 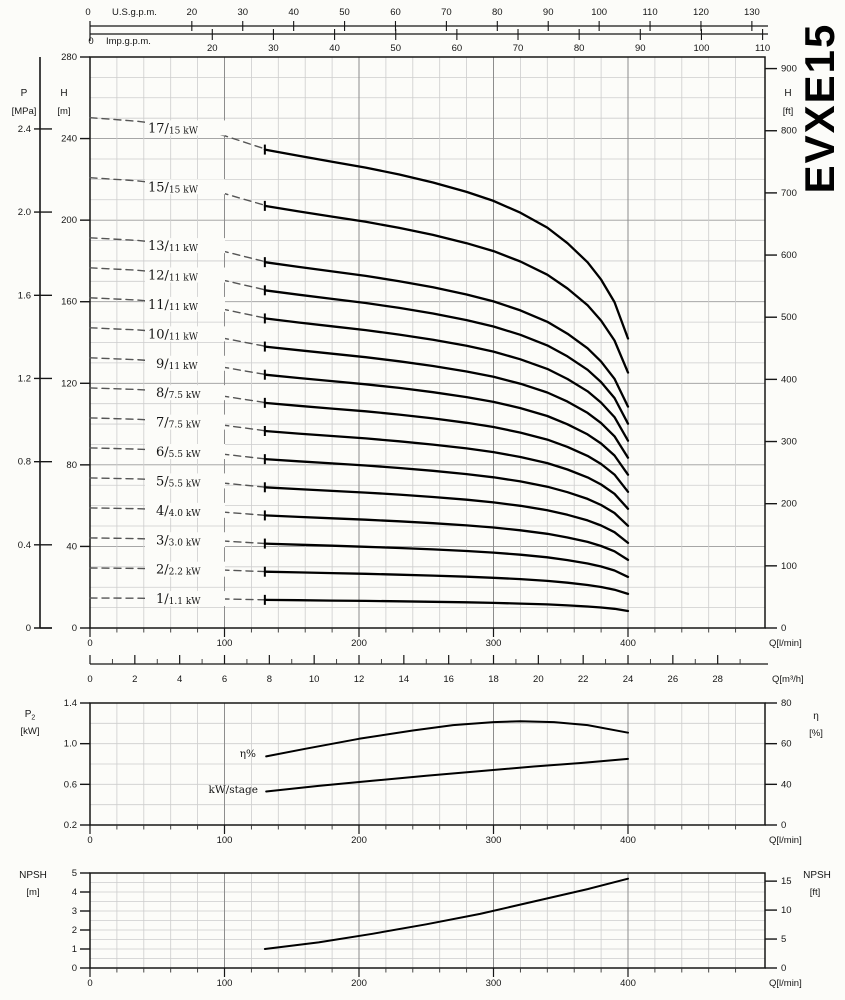 What do you see at coordinates (448, 679) in the screenshot?
I see `svg-text: 16` at bounding box center [448, 679].